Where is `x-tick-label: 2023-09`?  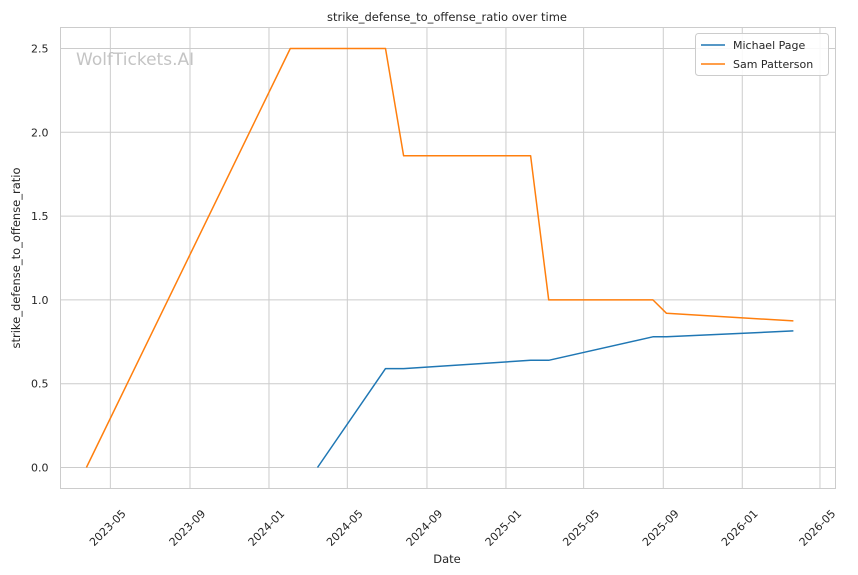 x-tick-label: 2023-09 is located at coordinates (188, 528).